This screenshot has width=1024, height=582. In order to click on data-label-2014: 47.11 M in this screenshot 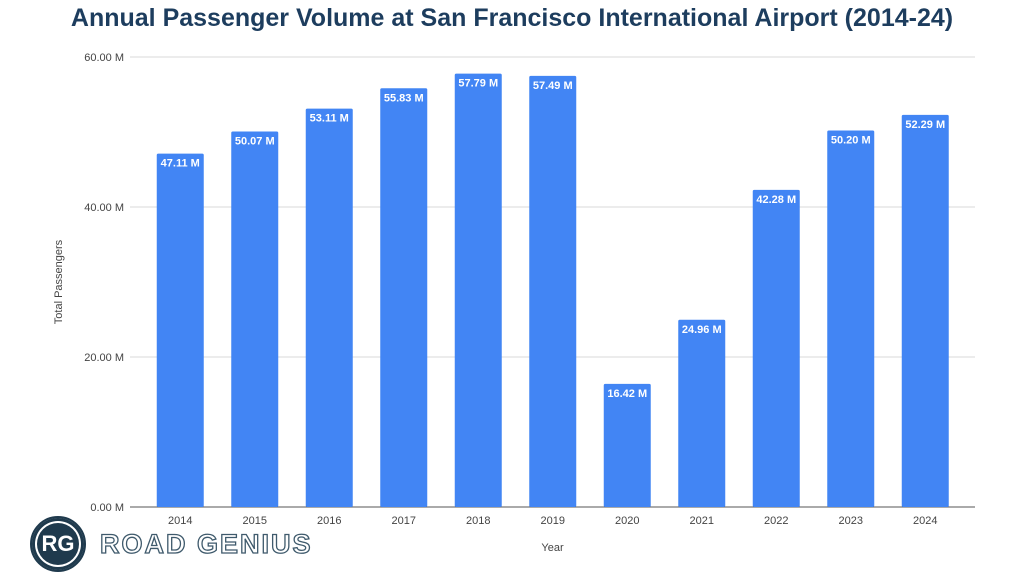, I will do `click(180, 164)`.